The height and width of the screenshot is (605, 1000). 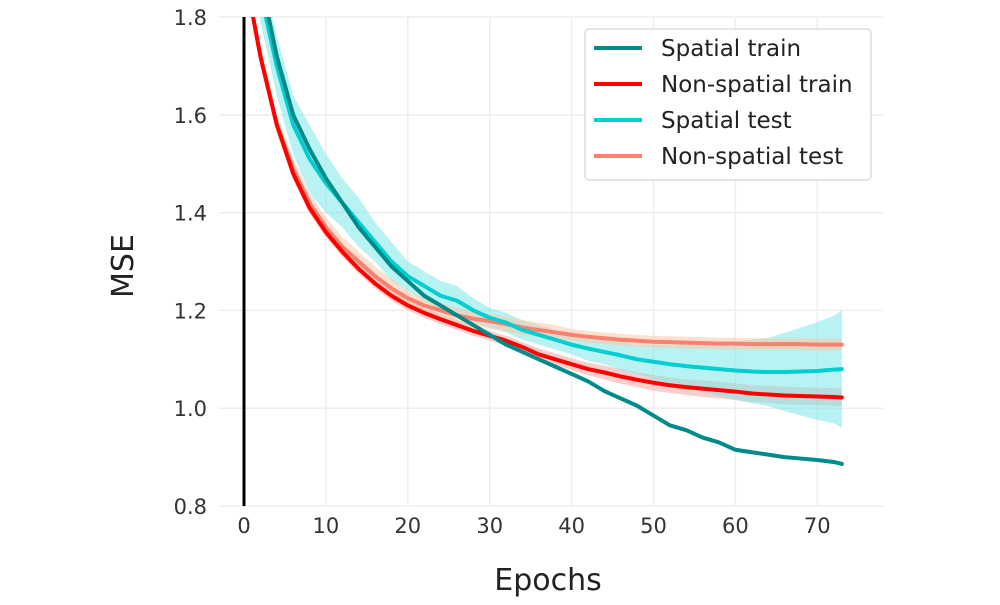 I want to click on legend-label: Non-spatial test, so click(x=752, y=157).